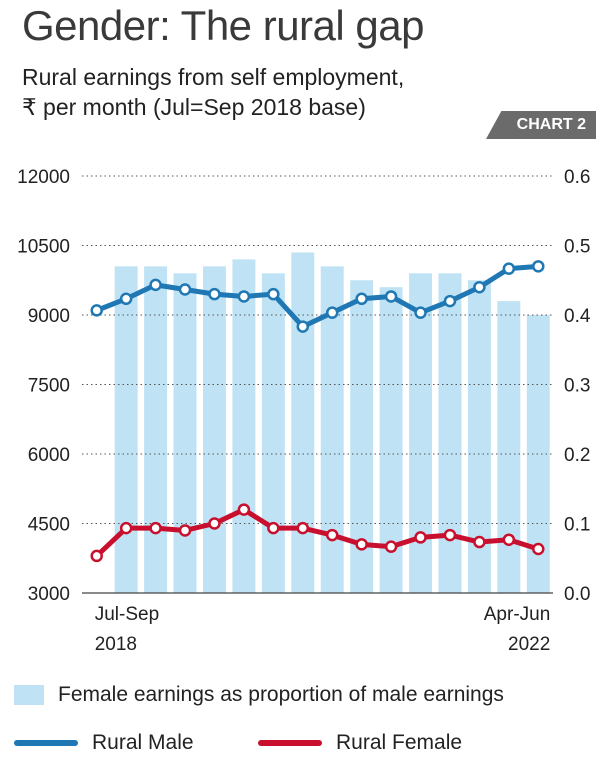 The width and height of the screenshot is (600, 768). Describe the element at coordinates (194, 107) in the screenshot. I see `subtitle-line-2: ₹ per month (Jul=Sep 2018 base)` at that location.